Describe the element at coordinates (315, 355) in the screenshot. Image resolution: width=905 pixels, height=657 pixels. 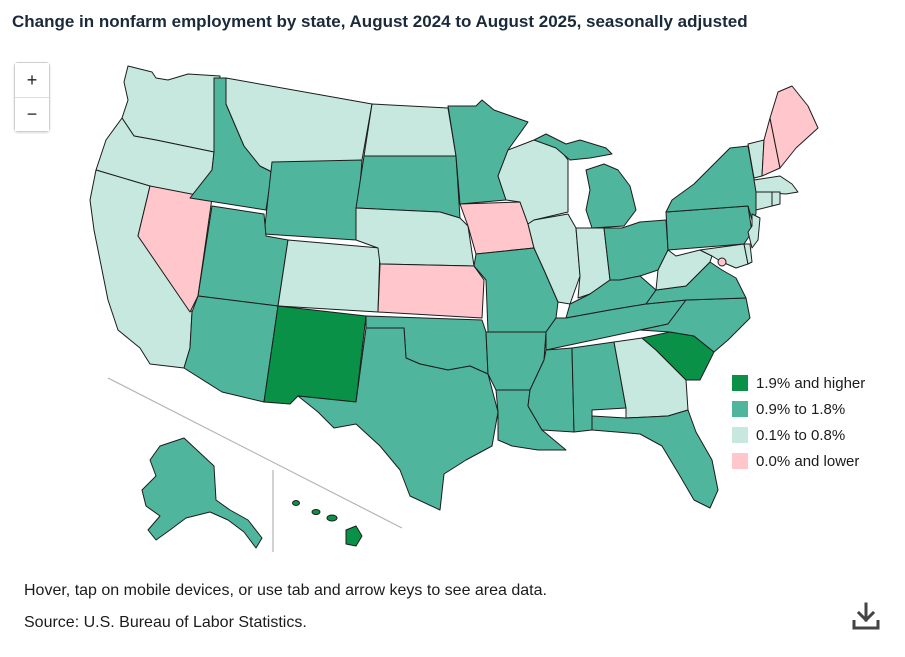
I see `state-nm` at that location.